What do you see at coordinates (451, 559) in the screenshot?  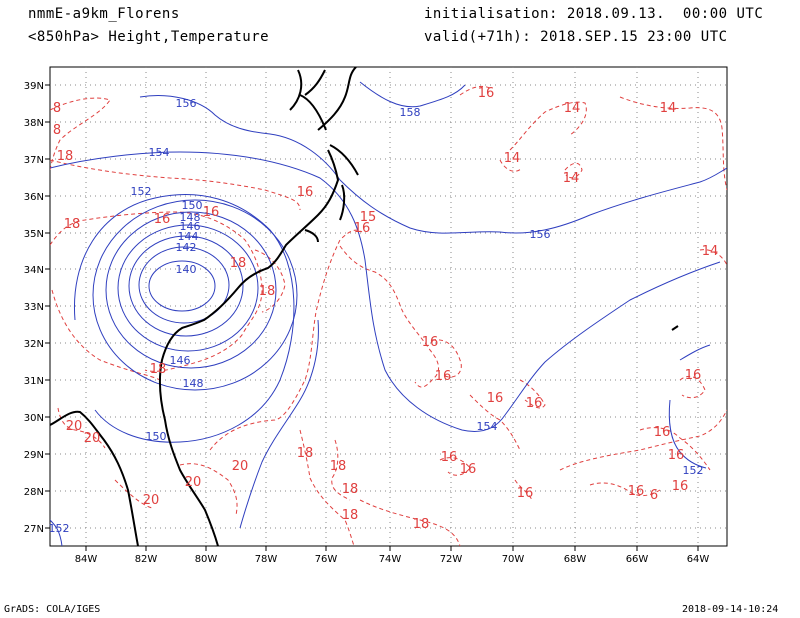 I see `lon-label: 72W` at bounding box center [451, 559].